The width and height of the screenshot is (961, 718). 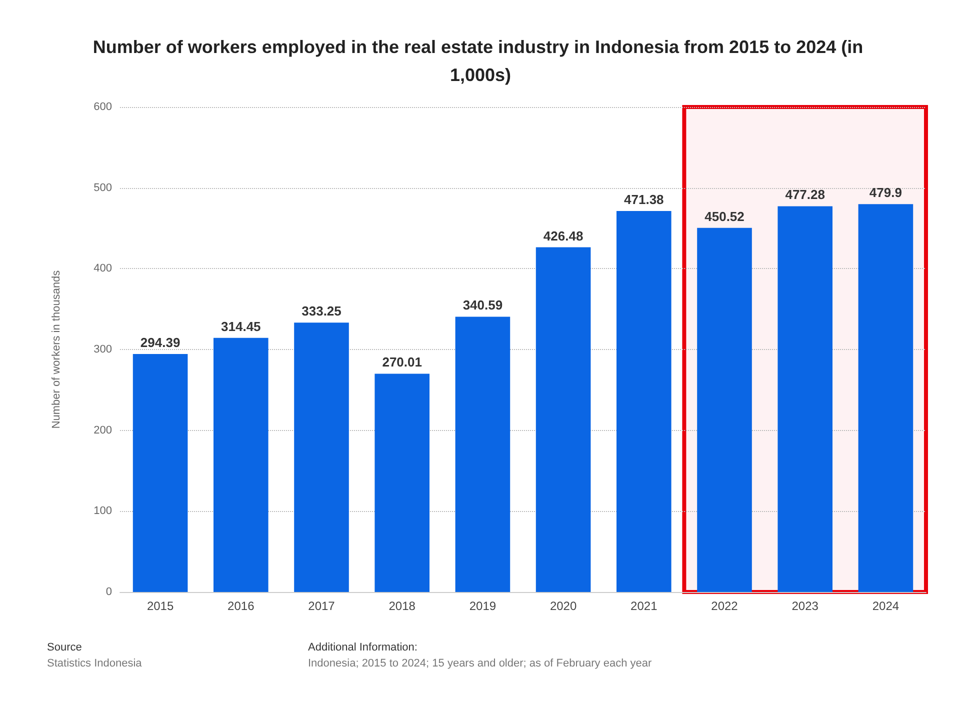 I want to click on y-tick-label: 600, so click(x=103, y=107).